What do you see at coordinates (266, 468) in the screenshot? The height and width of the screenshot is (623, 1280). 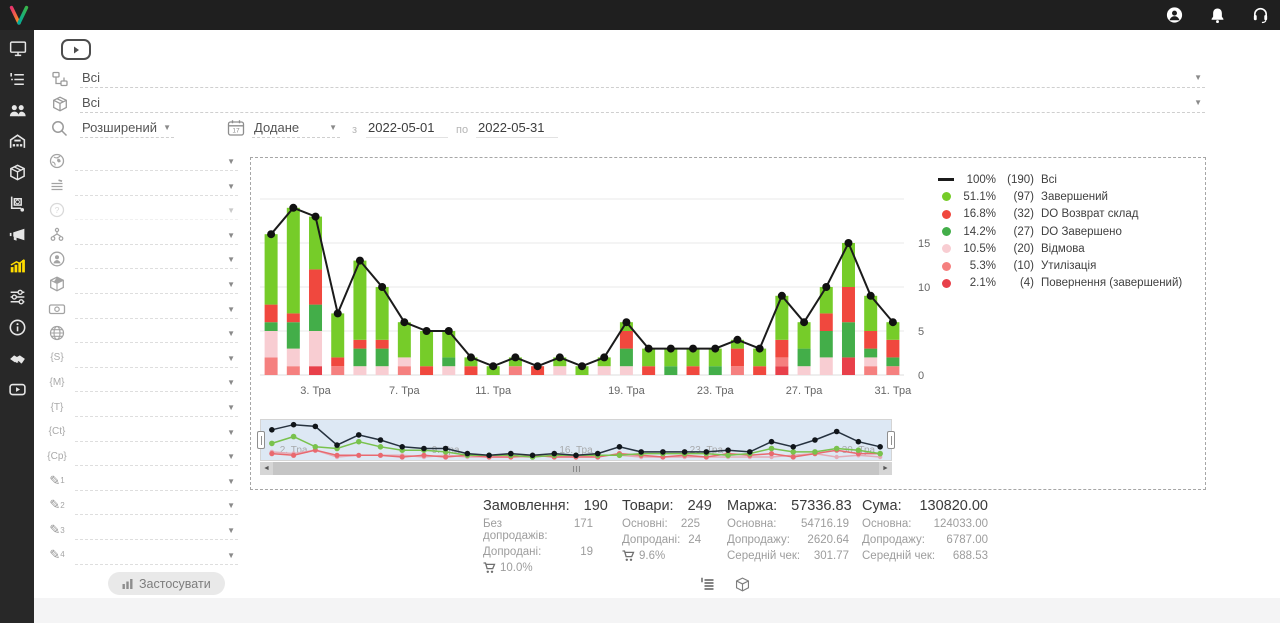 I see `scroll-left-button: ◄` at bounding box center [266, 468].